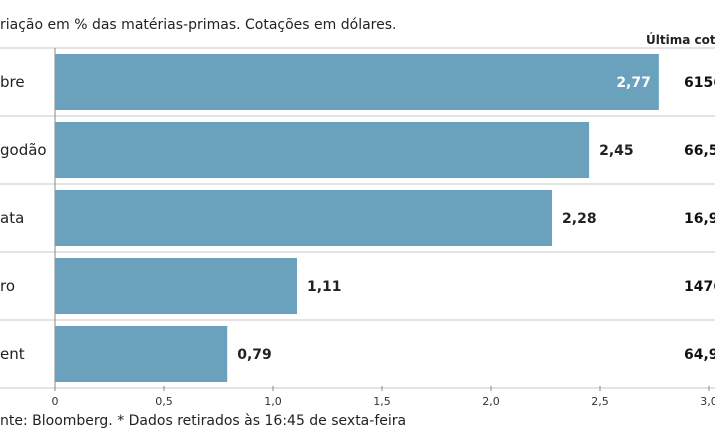 The height and width of the screenshot is (445, 715). What do you see at coordinates (600, 401) in the screenshot?
I see `x-tick-label: 2,5` at bounding box center [600, 401].